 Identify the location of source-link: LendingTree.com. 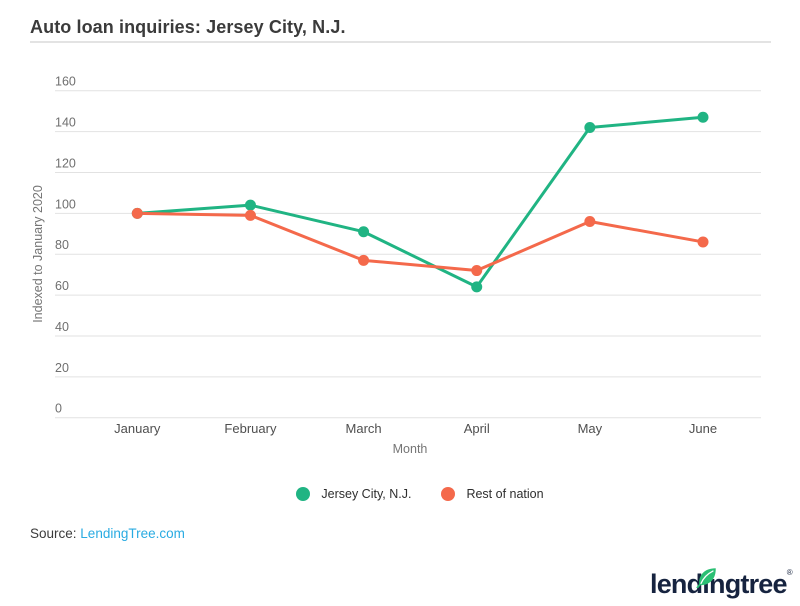
(132, 533).